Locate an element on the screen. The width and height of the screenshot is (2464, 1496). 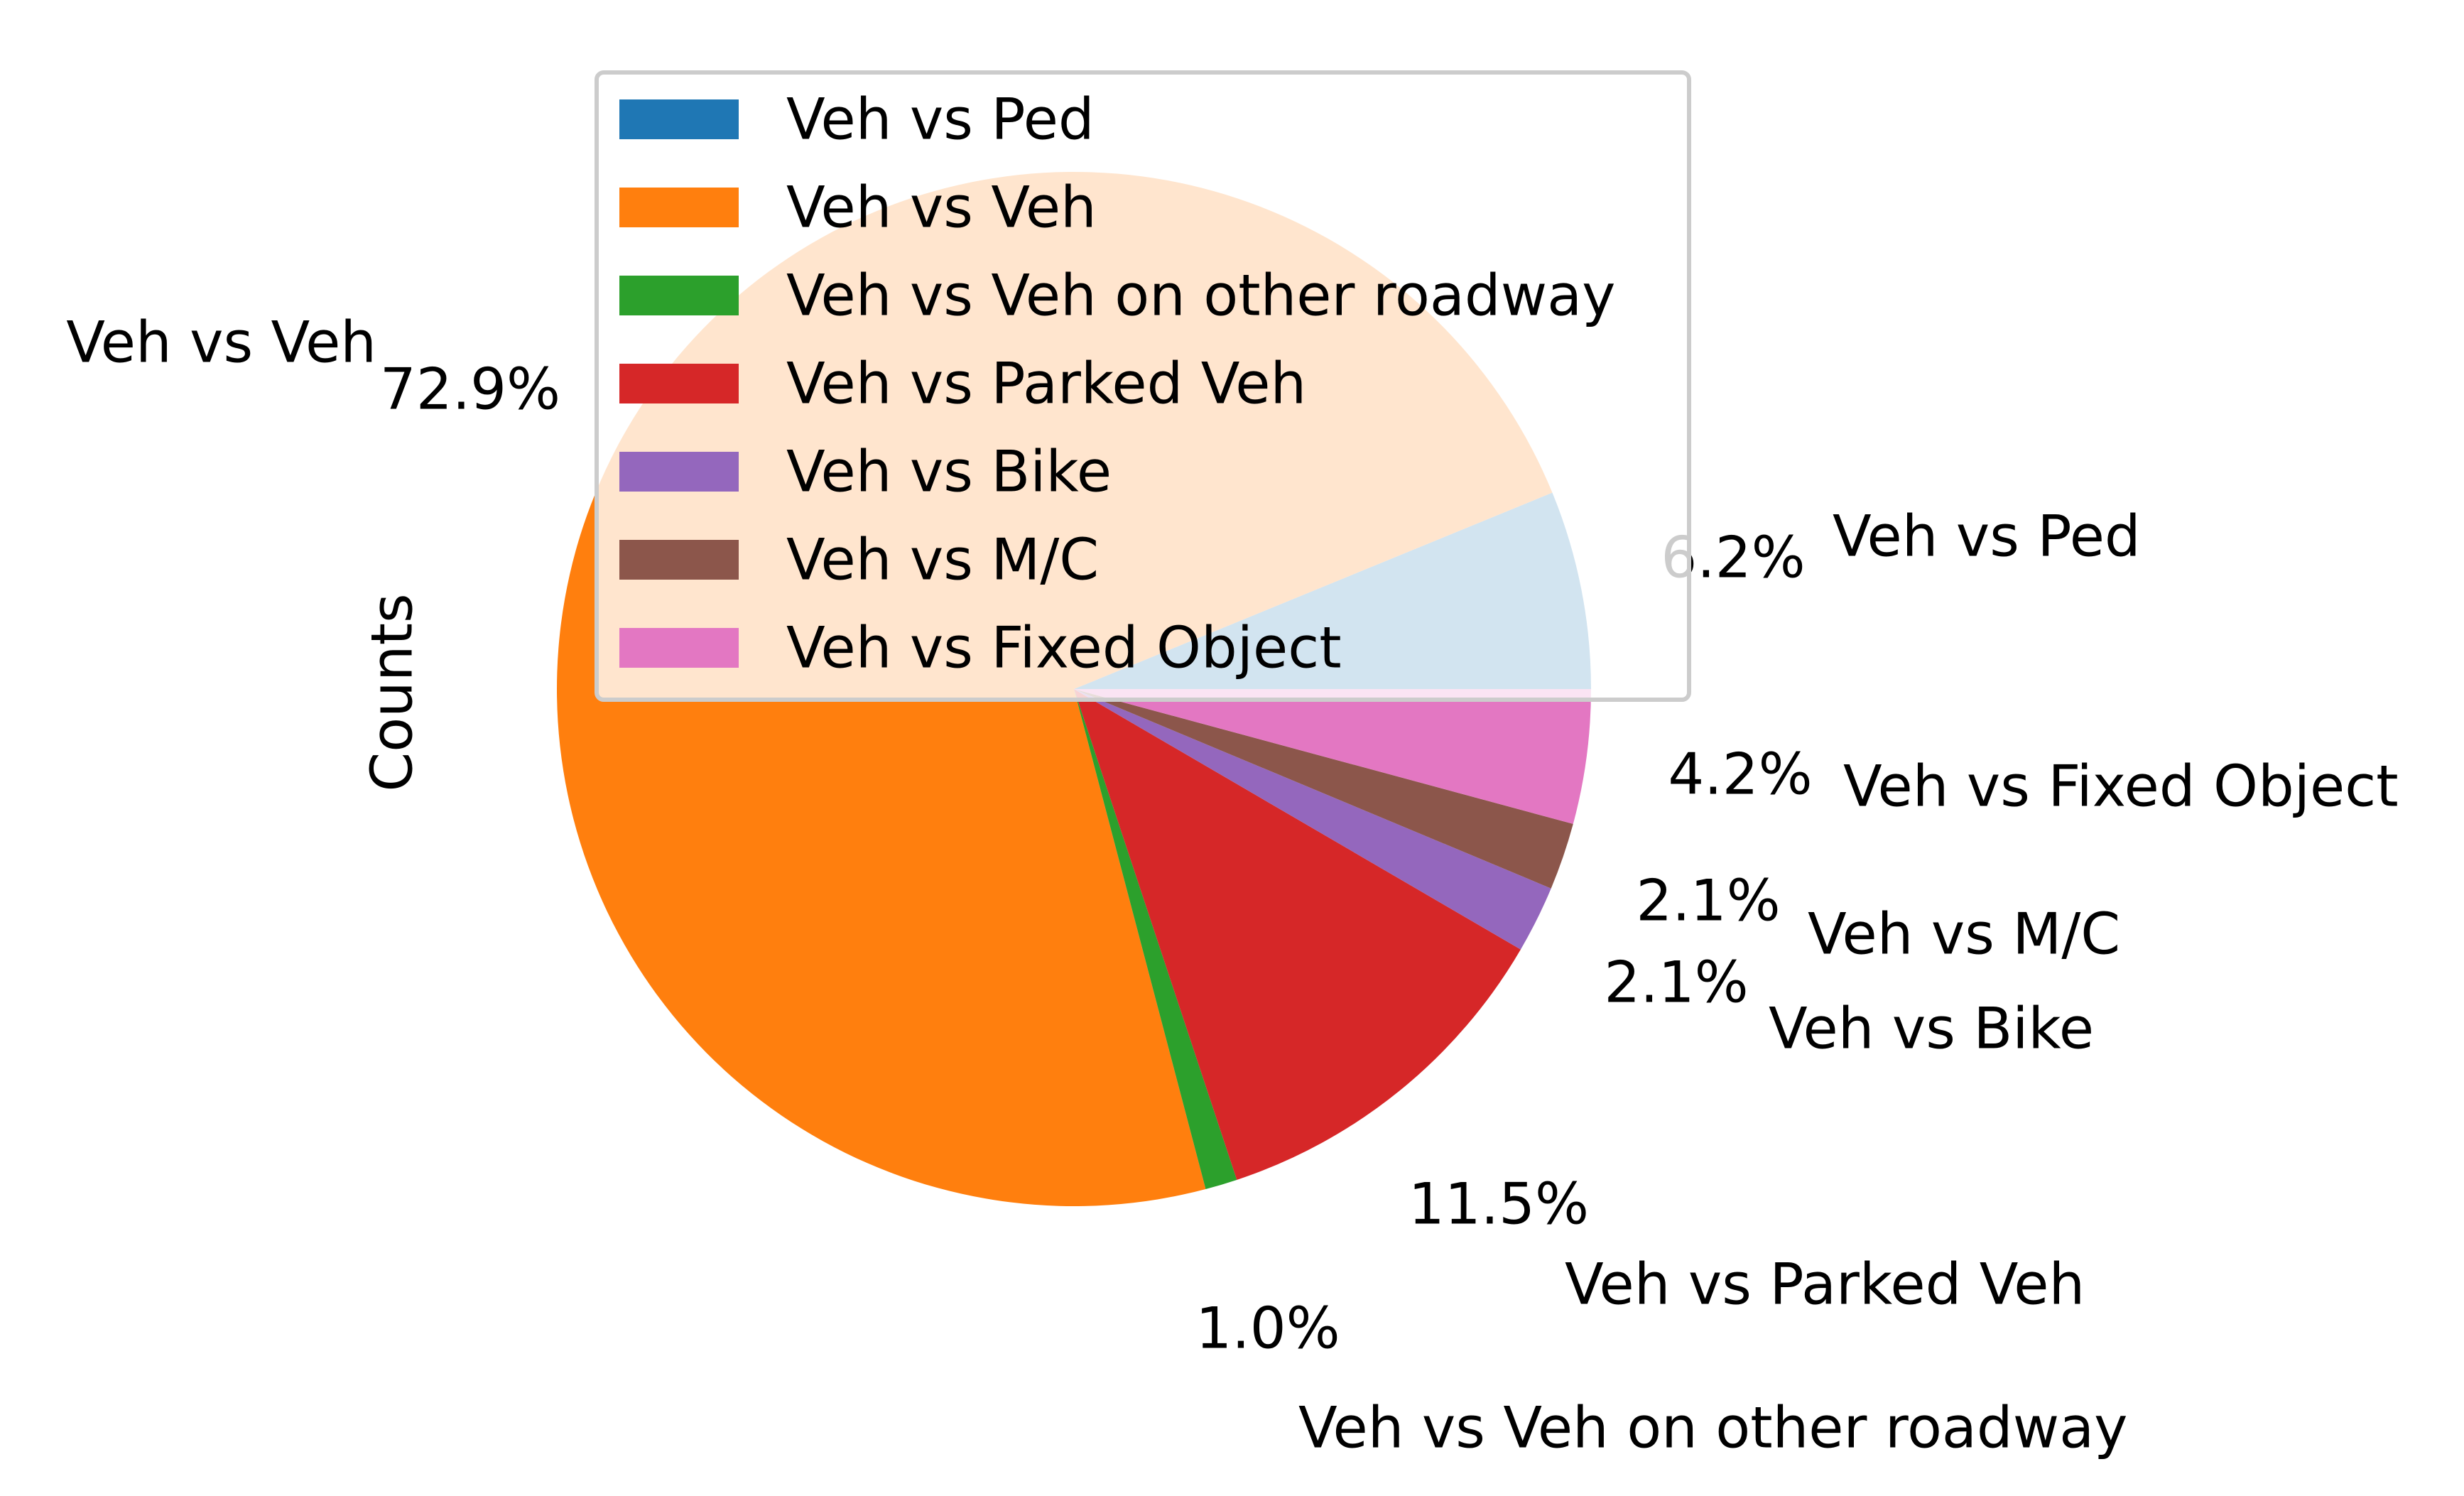
pie-slice-veh-vs-parked-veh is located at coordinates (1297, 935).